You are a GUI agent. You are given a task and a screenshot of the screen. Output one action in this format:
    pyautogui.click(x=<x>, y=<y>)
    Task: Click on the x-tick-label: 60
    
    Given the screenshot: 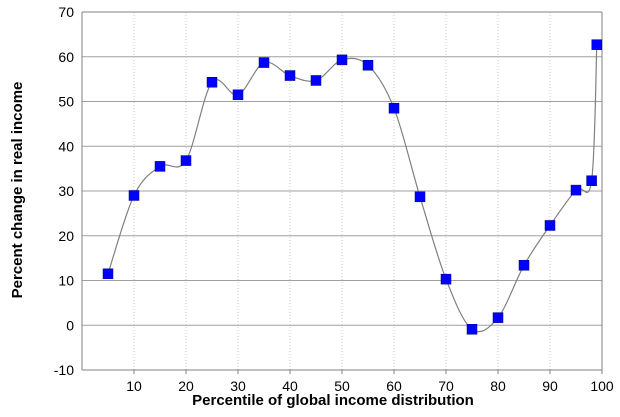 What is the action you would take?
    pyautogui.click(x=394, y=386)
    